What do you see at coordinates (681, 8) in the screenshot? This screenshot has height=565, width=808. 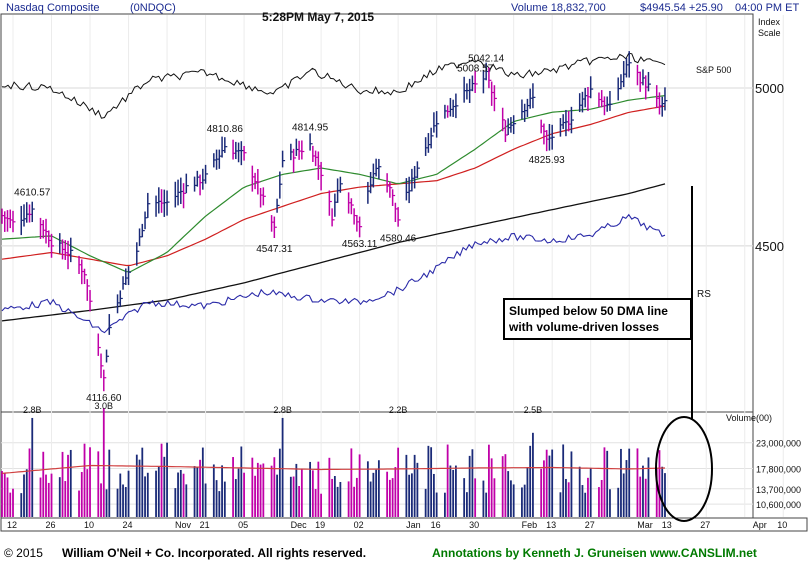 I see `price-change-readout: $4945.54 +25.90` at bounding box center [681, 8].